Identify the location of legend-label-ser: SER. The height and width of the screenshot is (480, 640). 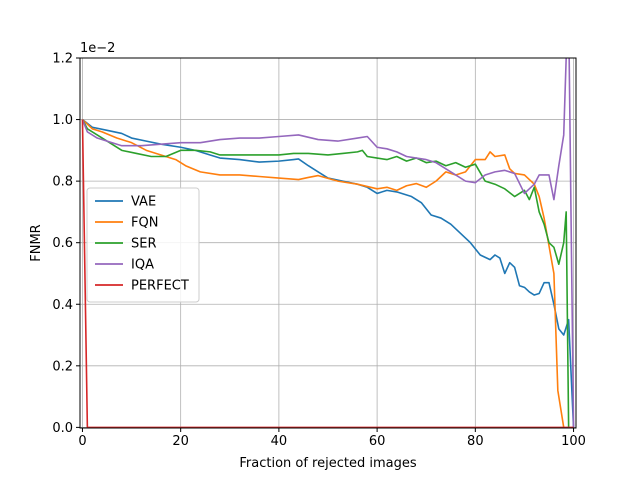
(144, 244).